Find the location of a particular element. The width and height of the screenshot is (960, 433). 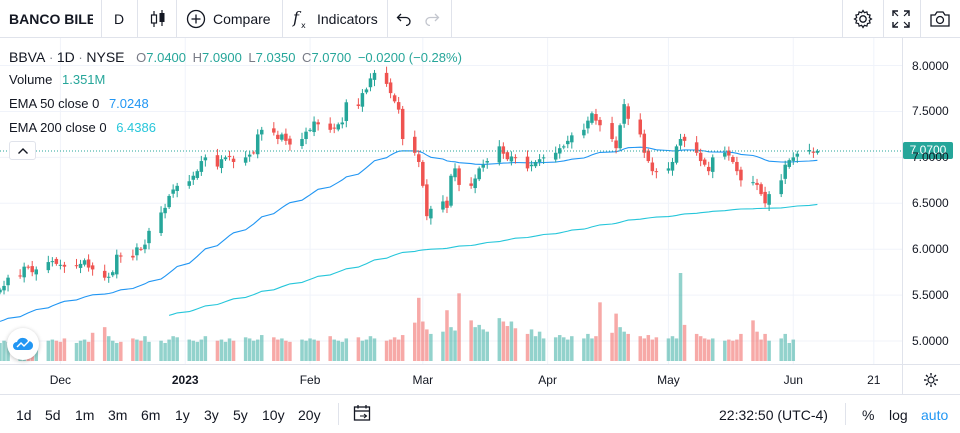

range-button-1y: 1y is located at coordinates (182, 415).